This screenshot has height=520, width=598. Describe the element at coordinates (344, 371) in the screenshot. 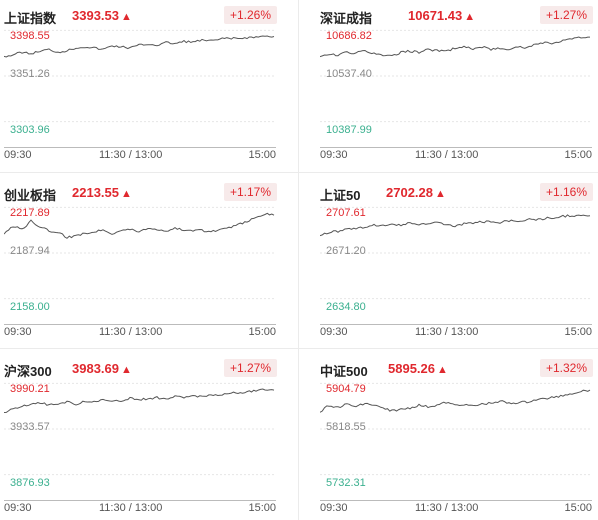

I see `index-name: 中证500` at that location.